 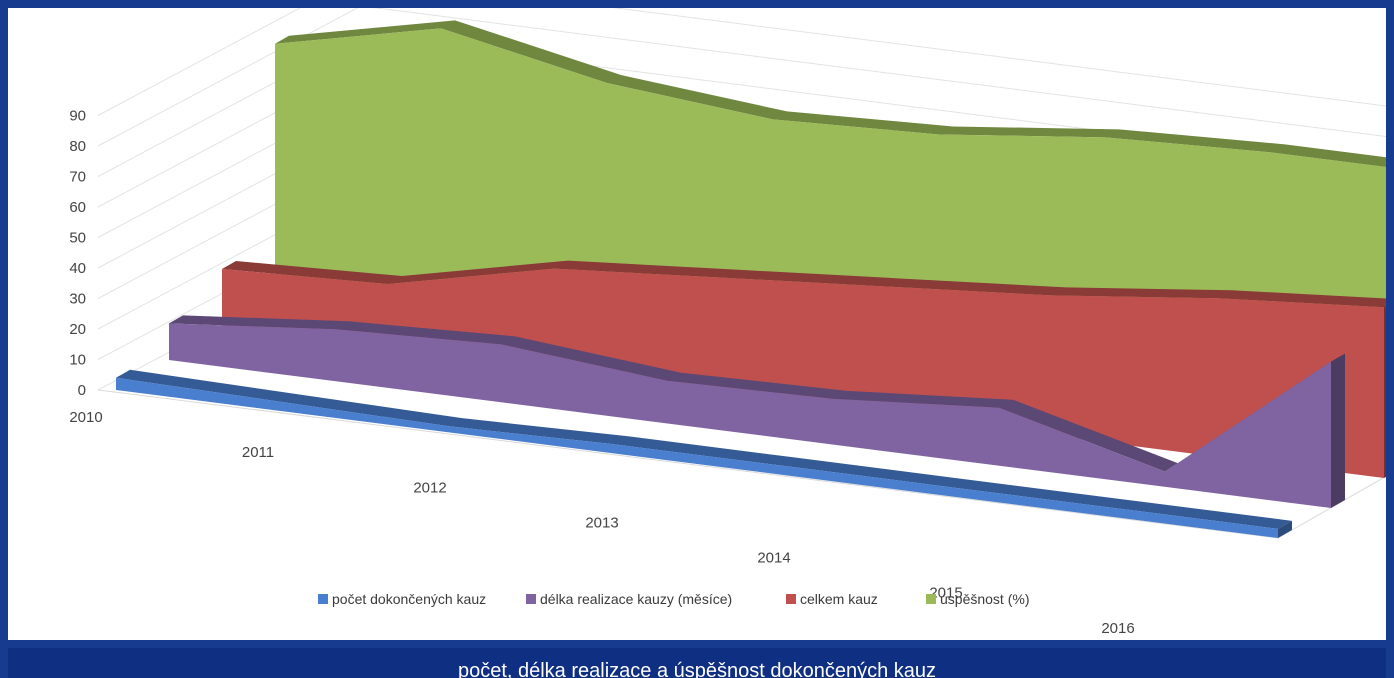 I want to click on legend-item: úspěšnost (%), so click(x=977, y=599).